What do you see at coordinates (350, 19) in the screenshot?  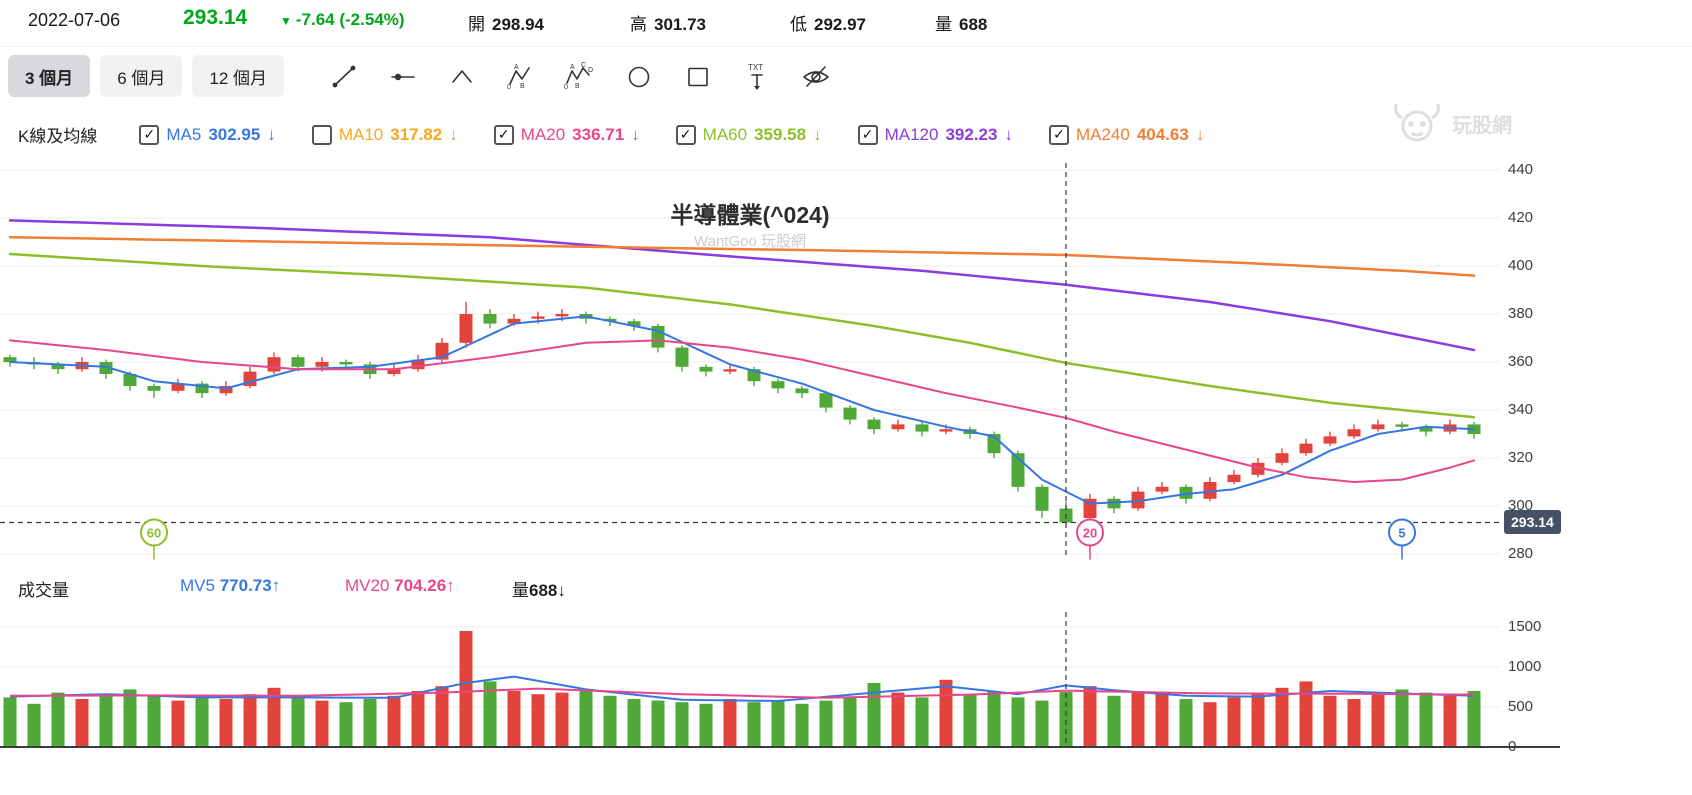 I see `change-text: -7.64 (-2.54%)` at bounding box center [350, 19].